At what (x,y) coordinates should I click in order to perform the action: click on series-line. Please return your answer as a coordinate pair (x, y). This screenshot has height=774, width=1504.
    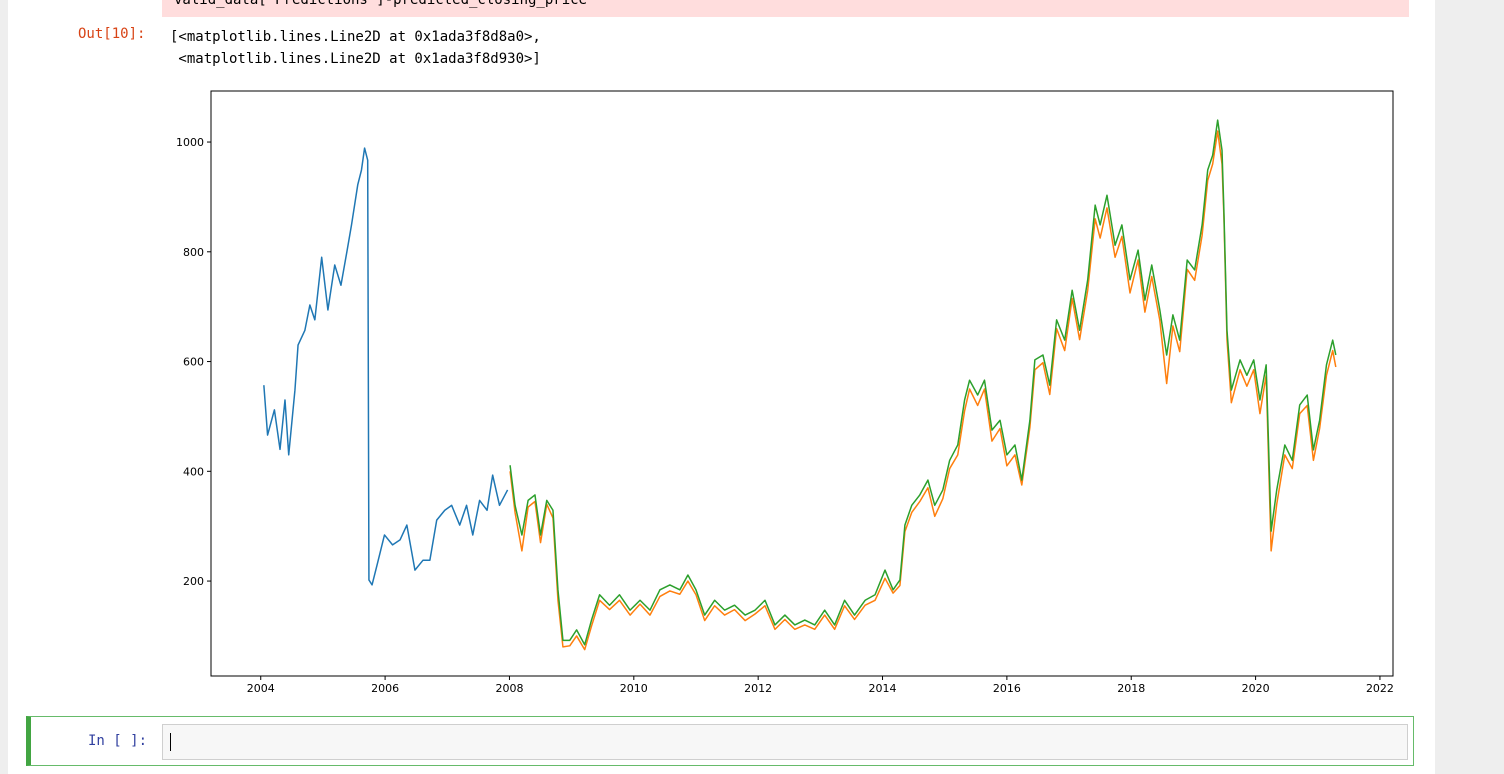
    Looking at the image, I should click on (386, 366).